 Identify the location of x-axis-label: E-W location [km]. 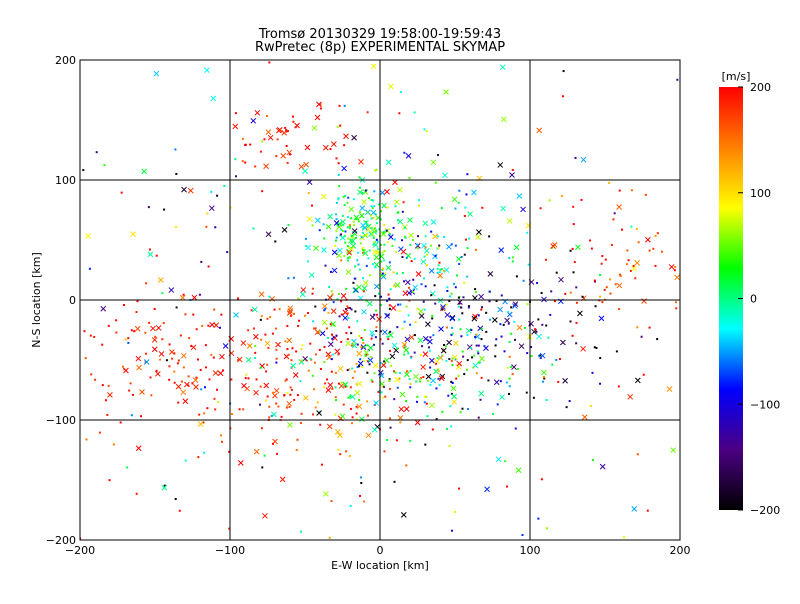
(380, 565).